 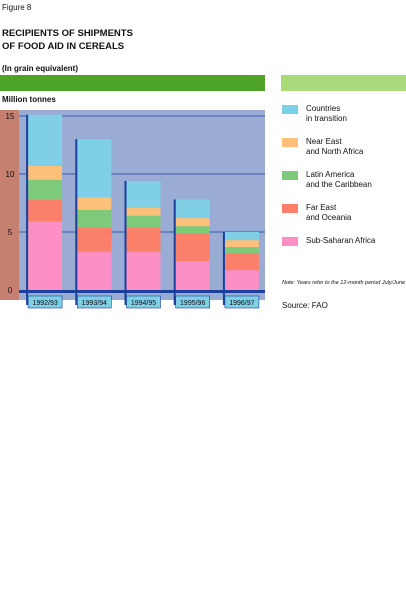 What do you see at coordinates (321, 207) in the screenshot?
I see `legend-label-line1: Far East` at bounding box center [321, 207].